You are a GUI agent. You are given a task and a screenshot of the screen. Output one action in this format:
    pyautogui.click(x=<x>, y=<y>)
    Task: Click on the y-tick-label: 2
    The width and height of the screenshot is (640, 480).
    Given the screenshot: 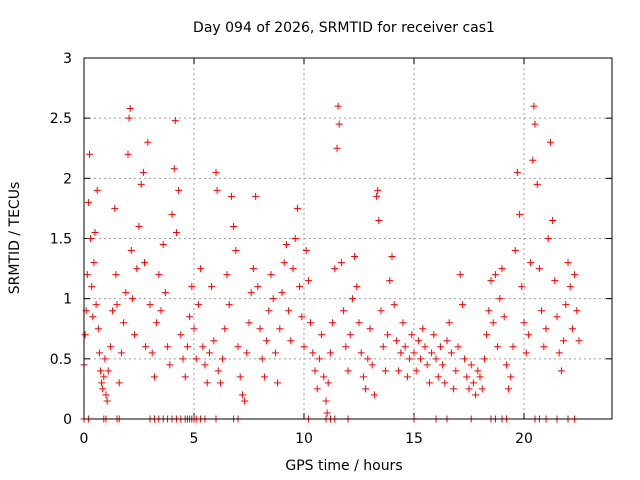 What is the action you would take?
    pyautogui.click(x=67, y=179)
    